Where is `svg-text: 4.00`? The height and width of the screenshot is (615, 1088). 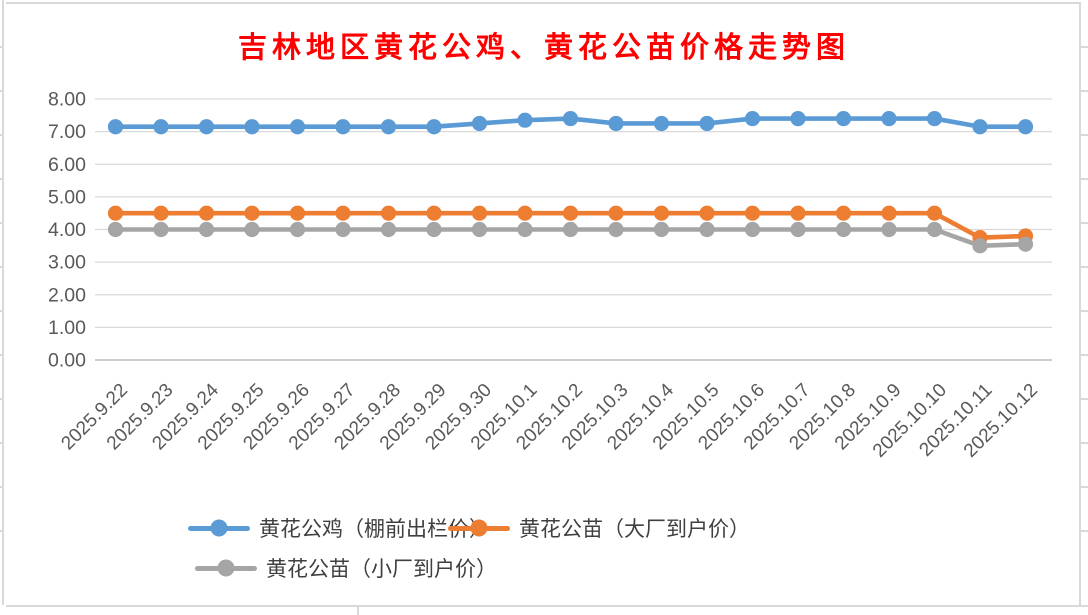 svg-text: 4.00 is located at coordinates (67, 230).